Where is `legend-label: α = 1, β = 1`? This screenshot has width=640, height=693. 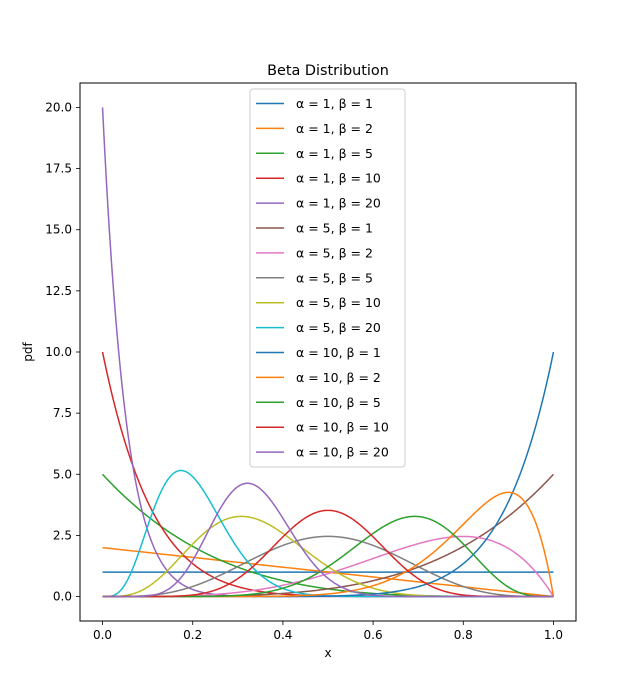 legend-label: α = 1, β = 1 is located at coordinates (334, 103).